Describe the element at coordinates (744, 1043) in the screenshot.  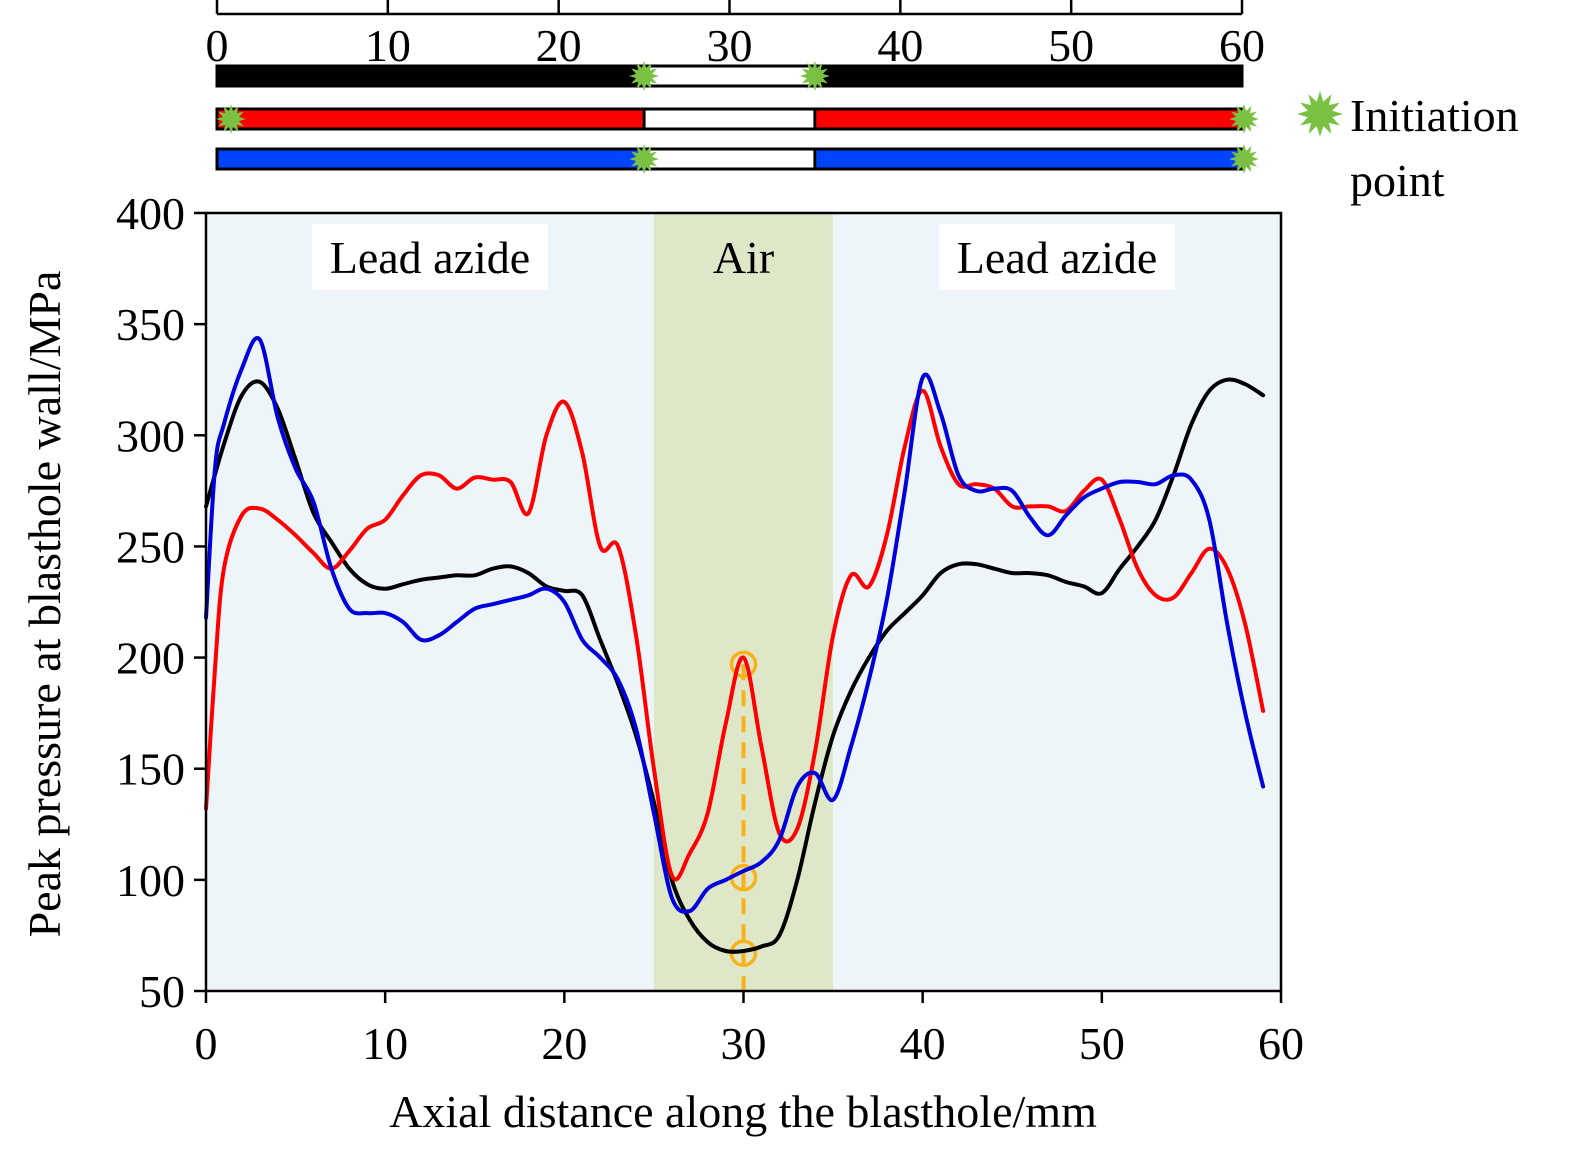
I see `x-tick-label-3: 30` at that location.